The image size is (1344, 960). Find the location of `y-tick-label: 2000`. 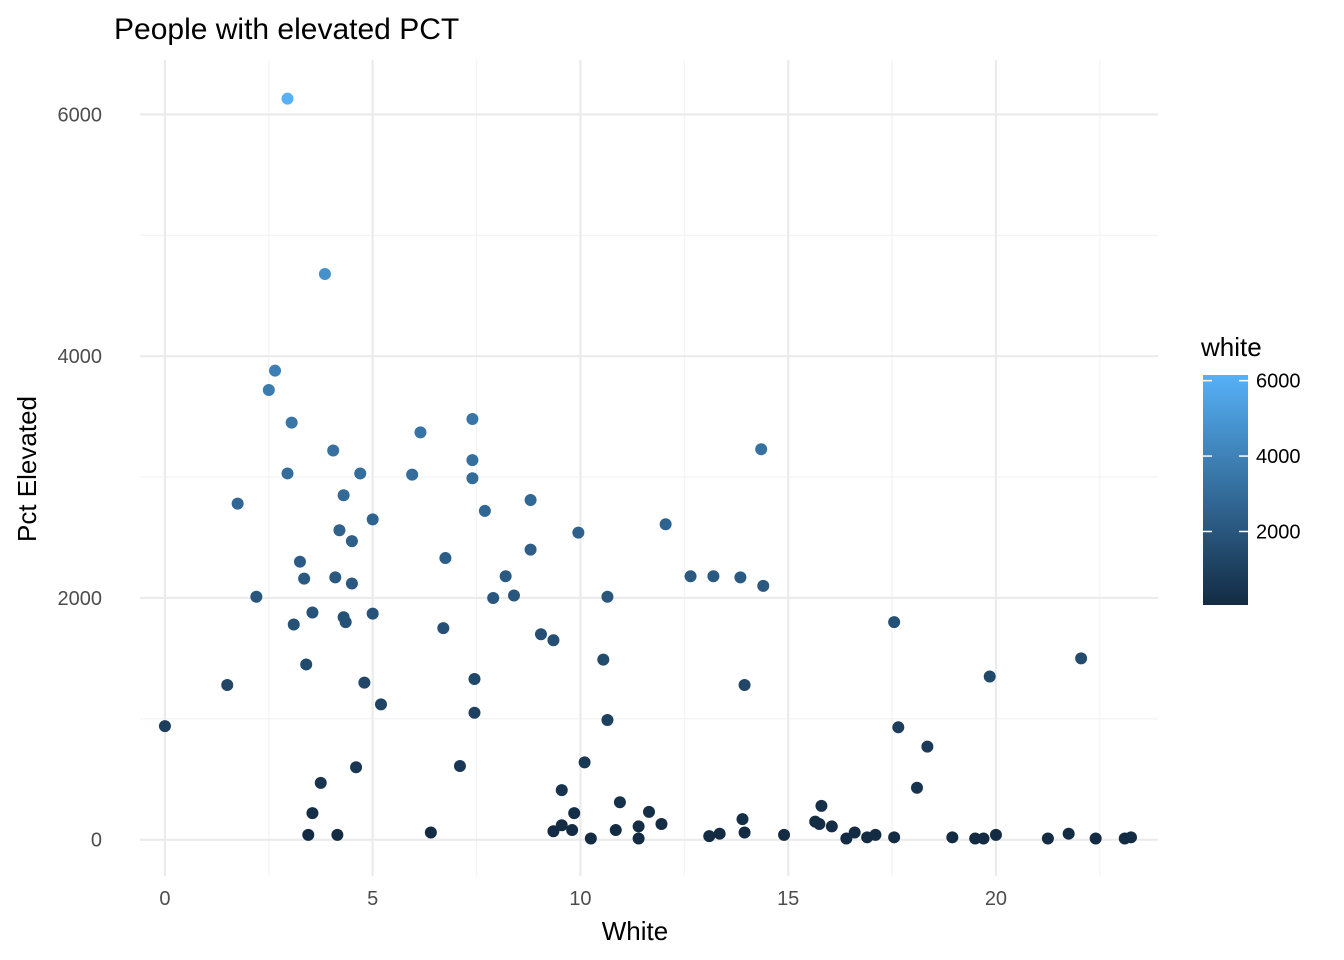

y-tick-label: 2000 is located at coordinates (80, 599).